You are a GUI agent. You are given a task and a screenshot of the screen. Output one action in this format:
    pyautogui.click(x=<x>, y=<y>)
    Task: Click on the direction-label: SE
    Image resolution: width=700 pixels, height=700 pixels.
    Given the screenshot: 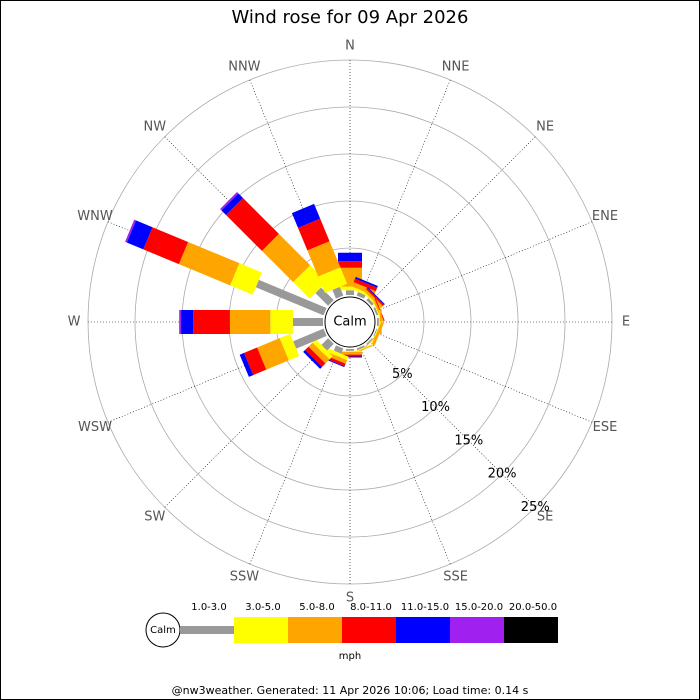 What is the action you would take?
    pyautogui.click(x=545, y=517)
    